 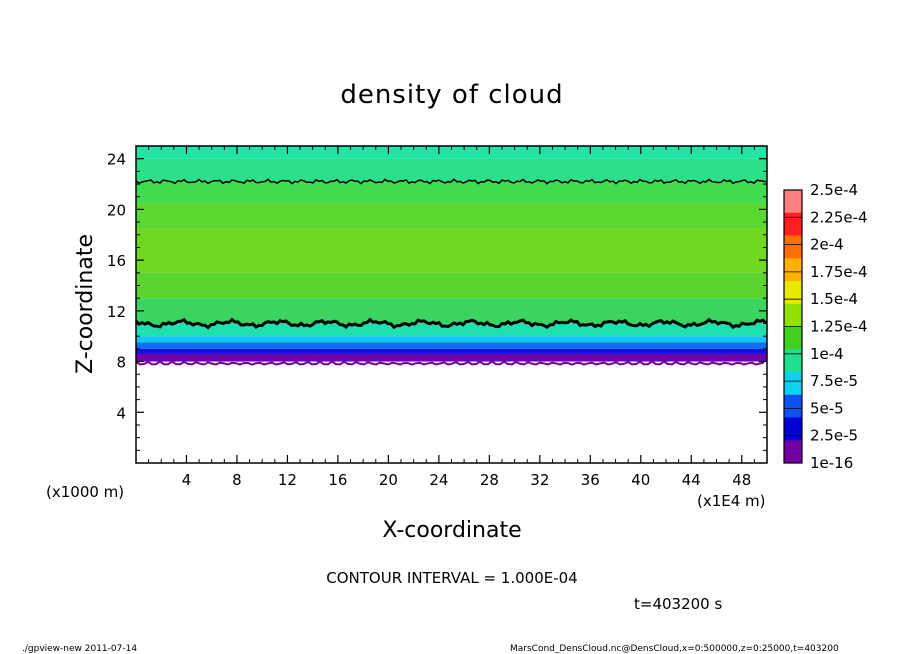 I want to click on contour-interval-note: CONTOUR INTERVAL = 1.000E-04, so click(x=451, y=578).